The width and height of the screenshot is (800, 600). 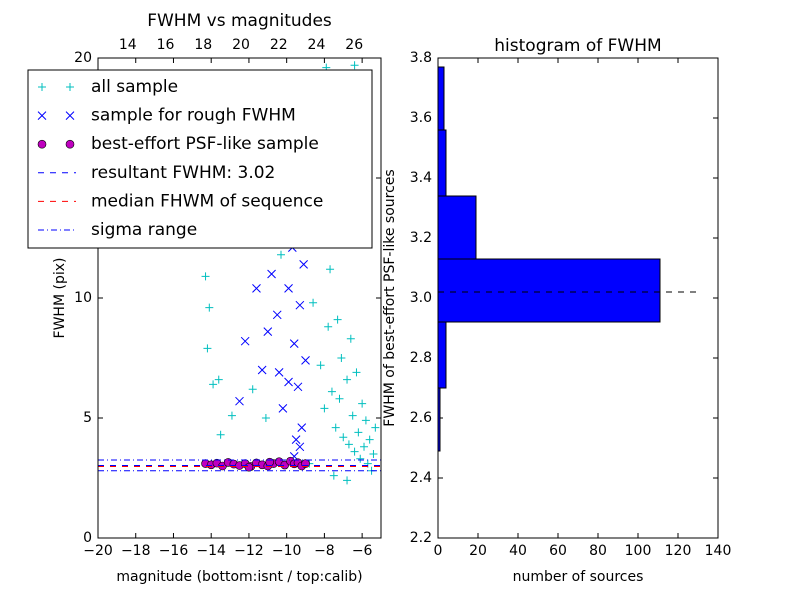 I want to click on y-tick-label: 3.8, so click(x=421, y=58).